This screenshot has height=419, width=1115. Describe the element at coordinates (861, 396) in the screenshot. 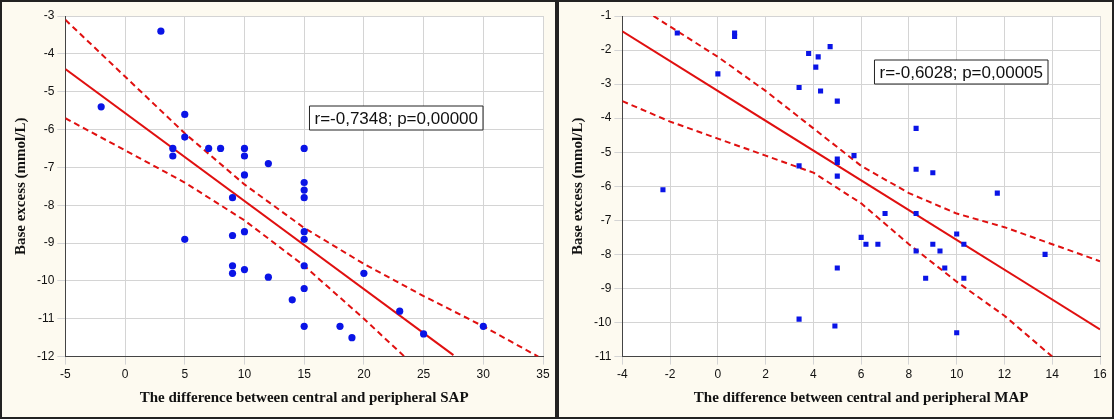

I see `x-axis-title: The difference between central and peripheral MAP` at that location.